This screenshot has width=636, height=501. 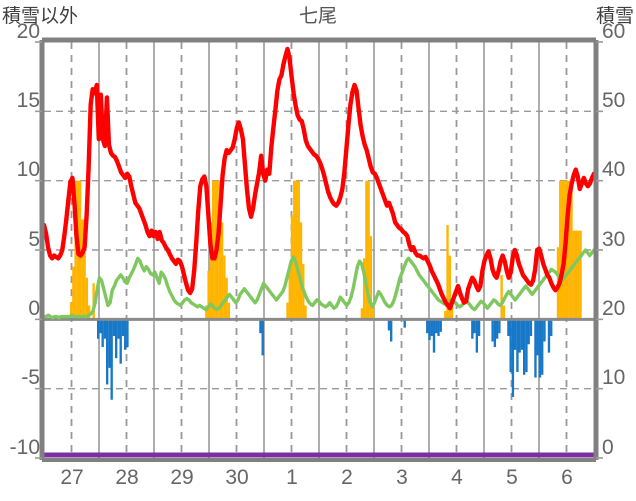 I want to click on series-line-green, so click(x=319, y=284).